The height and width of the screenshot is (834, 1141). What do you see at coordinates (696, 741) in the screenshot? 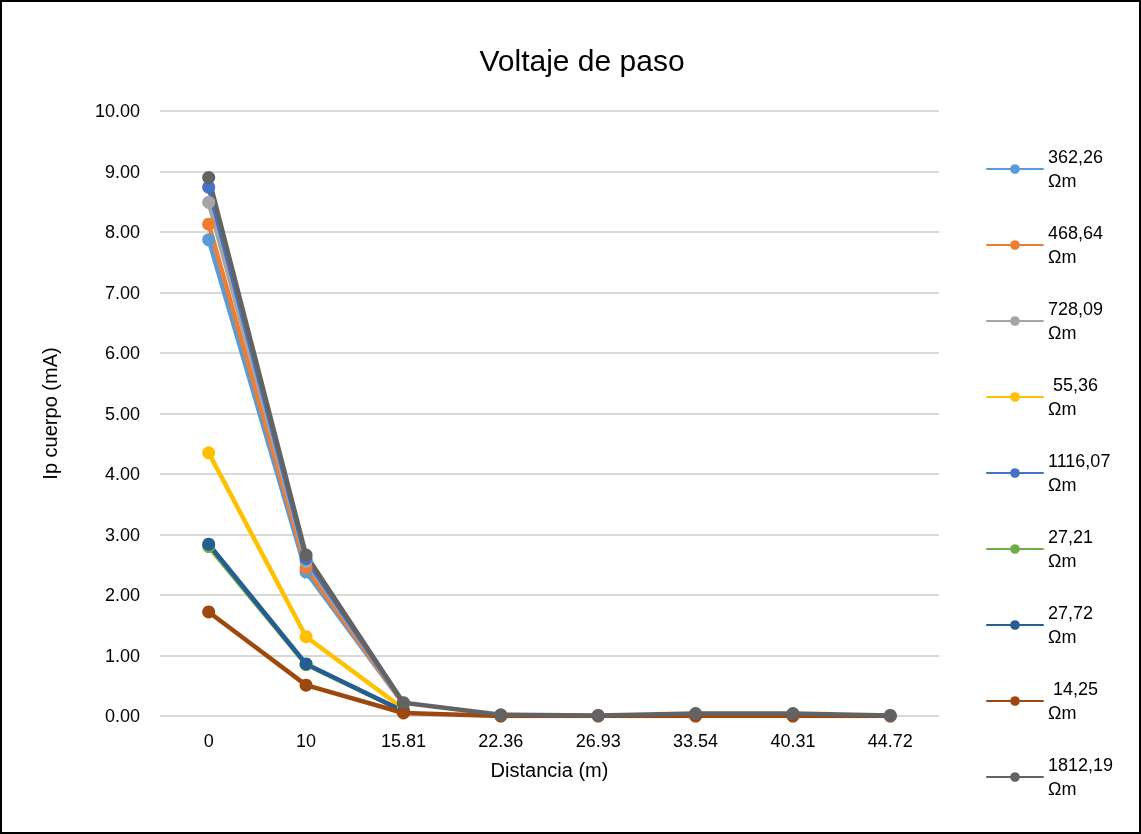
I see `x-tick-label: 33.54` at bounding box center [696, 741].